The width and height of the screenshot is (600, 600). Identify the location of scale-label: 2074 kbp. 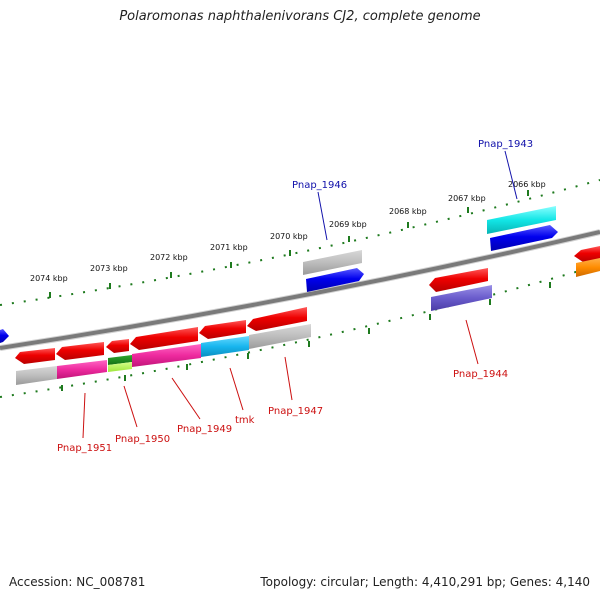
(49, 278).